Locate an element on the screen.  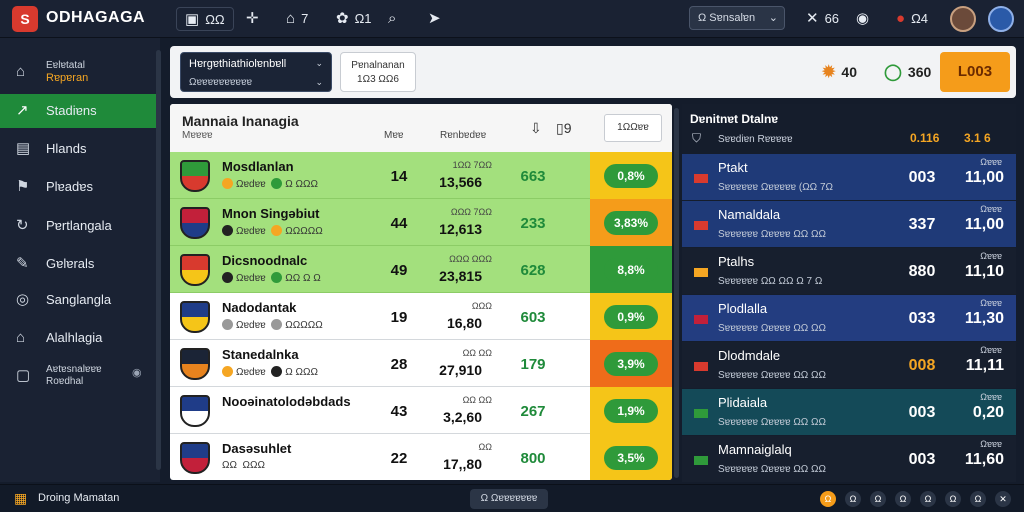
percentage-cell: 3,5% is located at coordinates (631, 457).